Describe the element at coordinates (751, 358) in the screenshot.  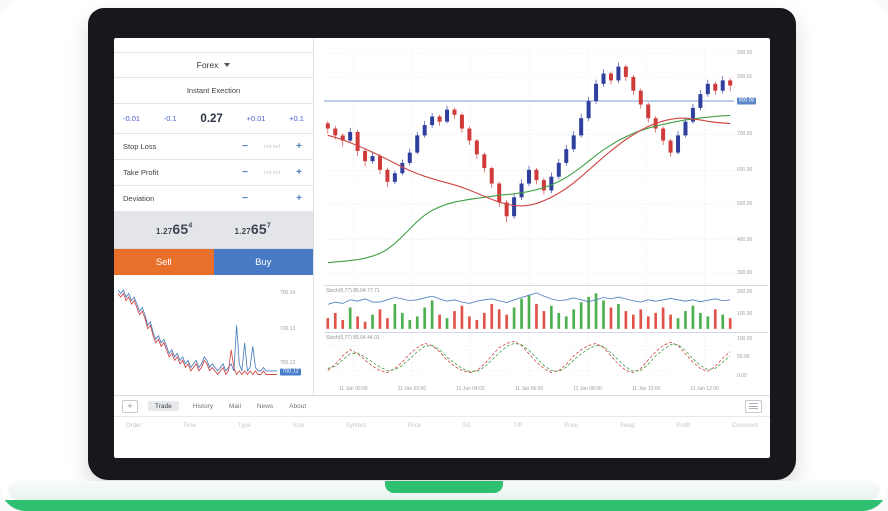
I see `indicator-2-axis: 100.00 50.00 0.00` at that location.